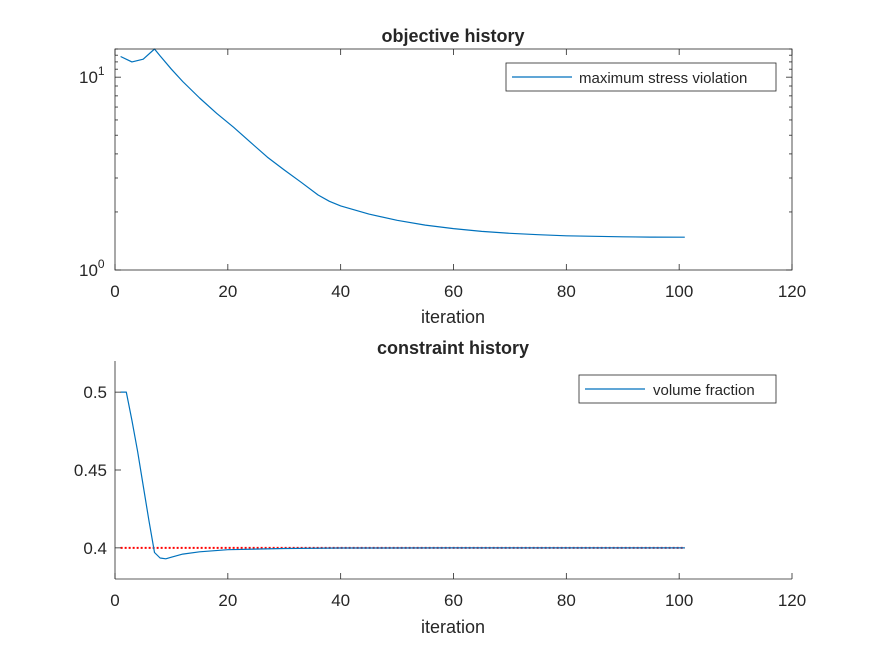 The height and width of the screenshot is (656, 875). Describe the element at coordinates (453, 317) in the screenshot. I see `objective-x-axis-label: iteration` at that location.